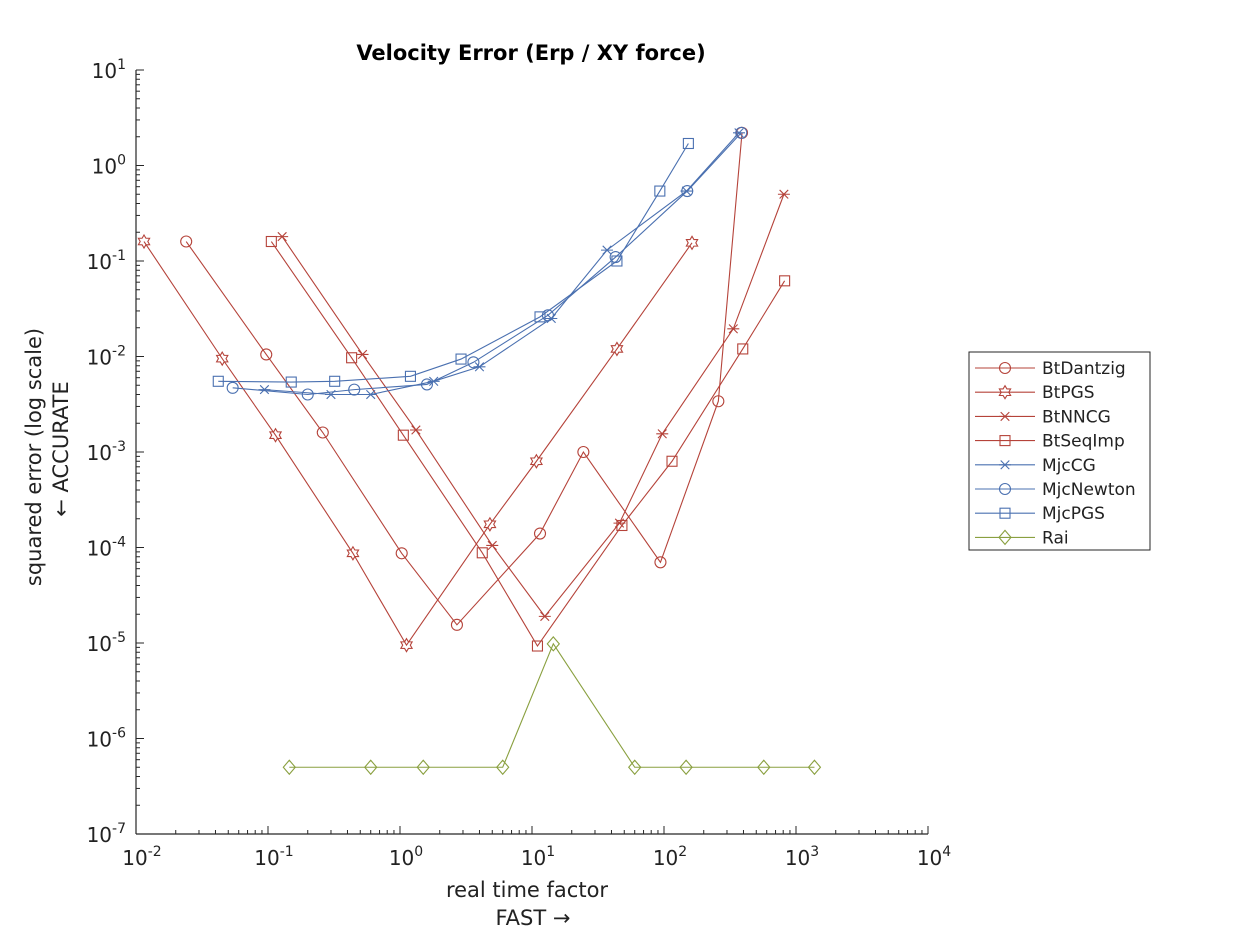  Describe the element at coordinates (1076, 417) in the screenshot. I see `legend-label: BtNNCG` at that location.